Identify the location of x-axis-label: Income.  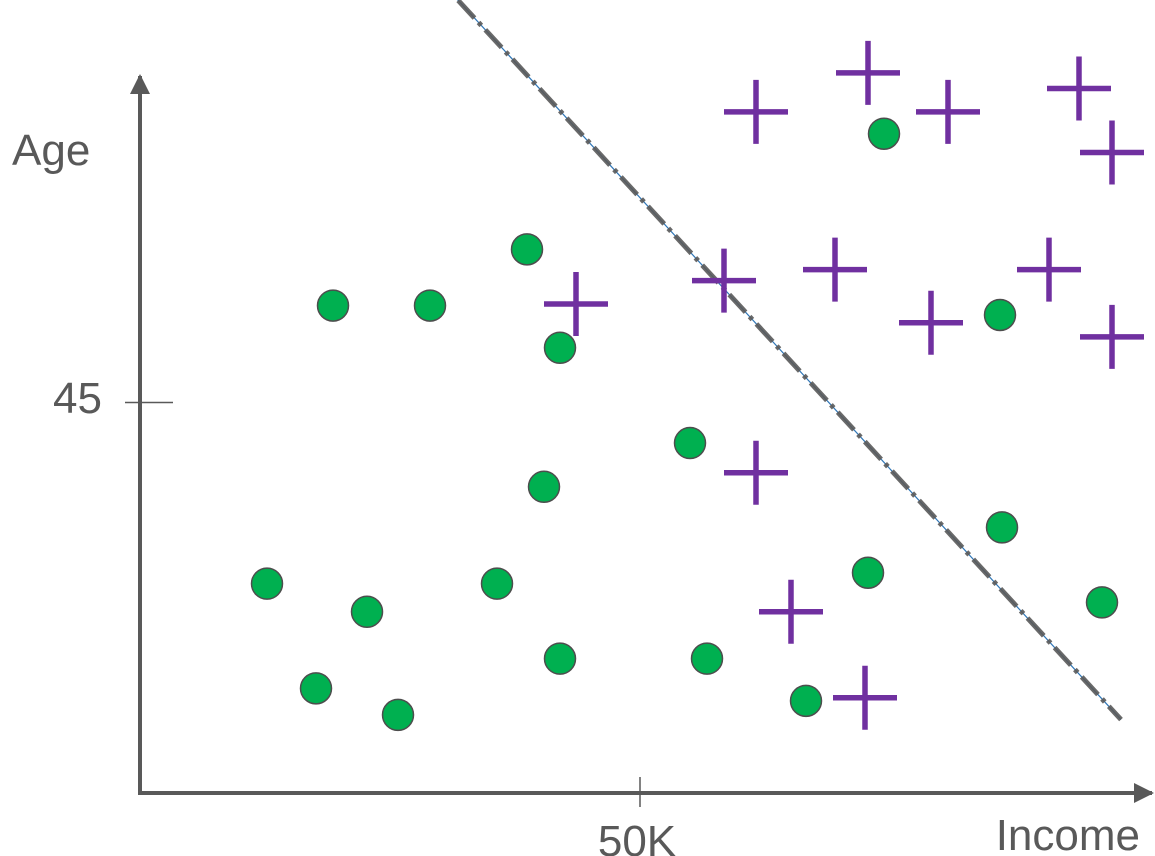
(1068, 833).